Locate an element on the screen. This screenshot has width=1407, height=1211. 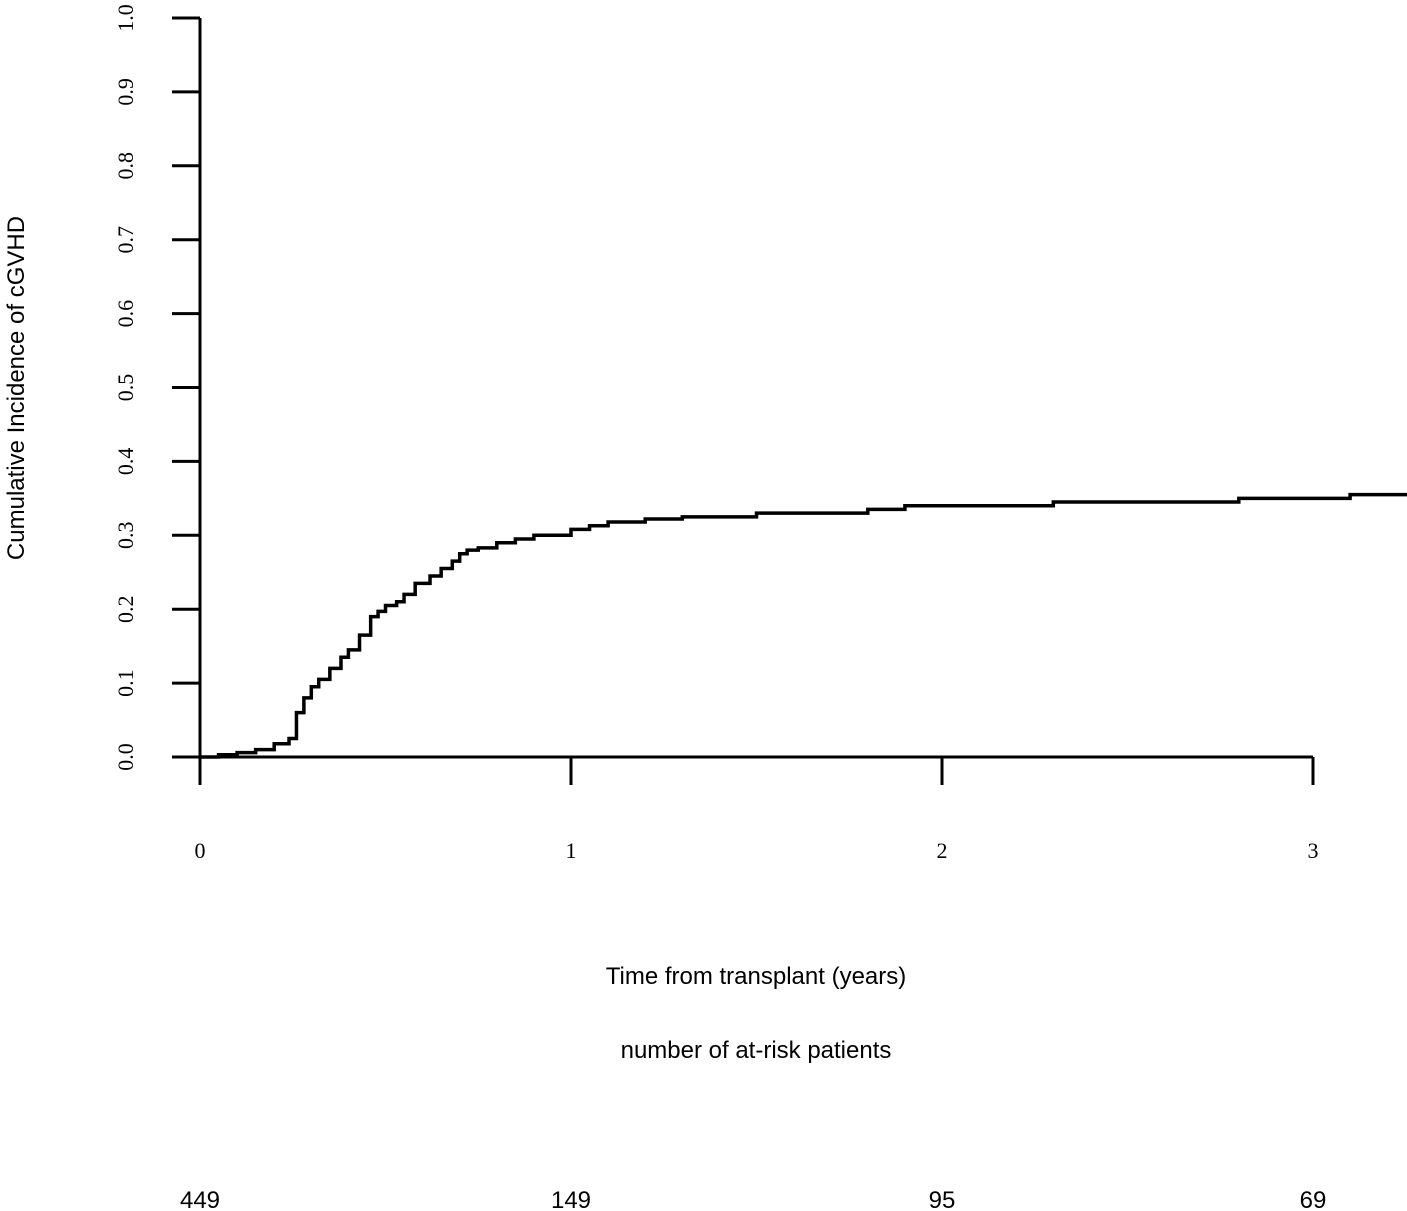
y-tick-label: 0.2 is located at coordinates (125, 609).